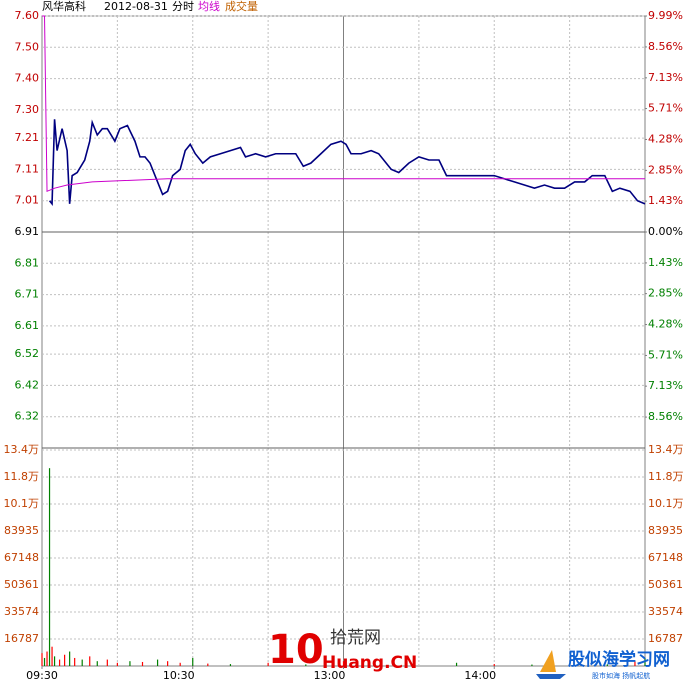  I want to click on y2-tick-label: 0.00%, so click(665, 231).